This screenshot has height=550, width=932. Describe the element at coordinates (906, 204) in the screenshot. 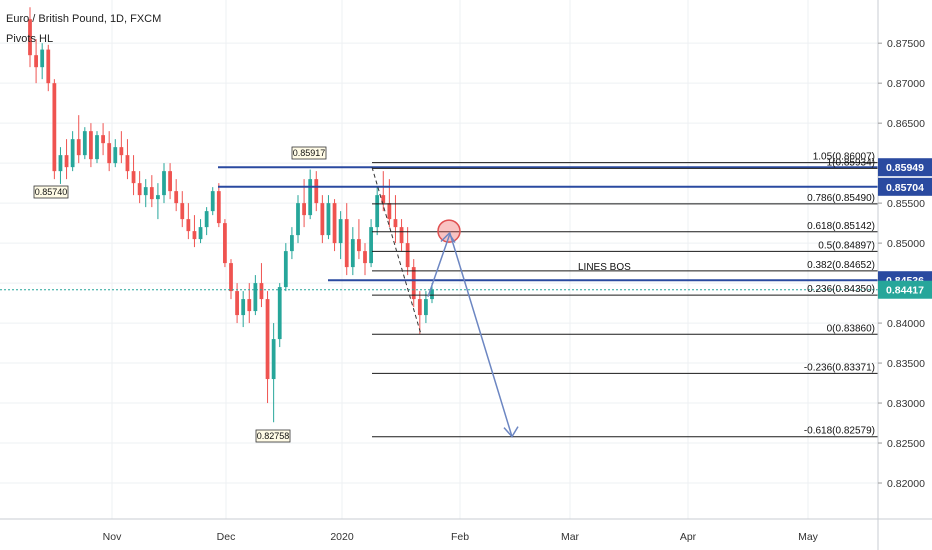

I see `y-axis-tick-label: 0.85500` at that location.